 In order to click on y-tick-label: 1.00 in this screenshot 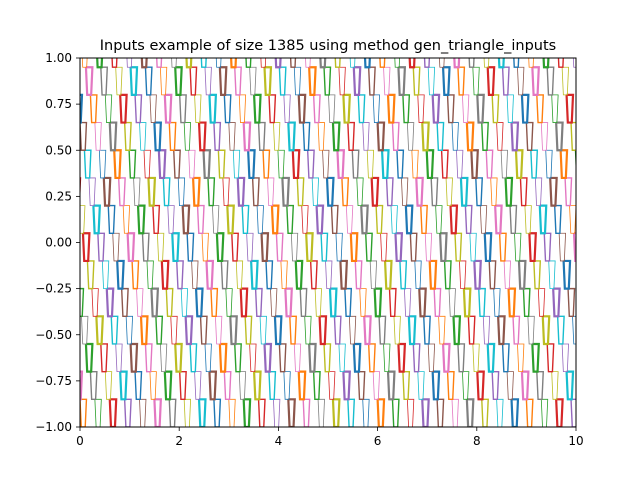, I will do `click(58, 58)`.